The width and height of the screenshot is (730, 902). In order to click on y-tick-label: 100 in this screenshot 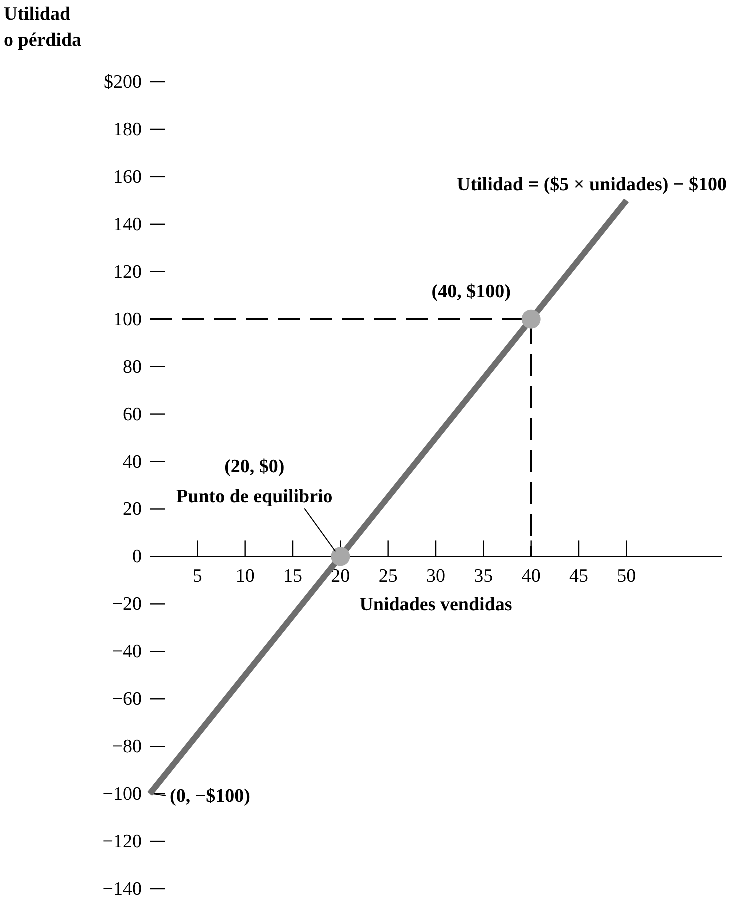, I will do `click(128, 319)`.